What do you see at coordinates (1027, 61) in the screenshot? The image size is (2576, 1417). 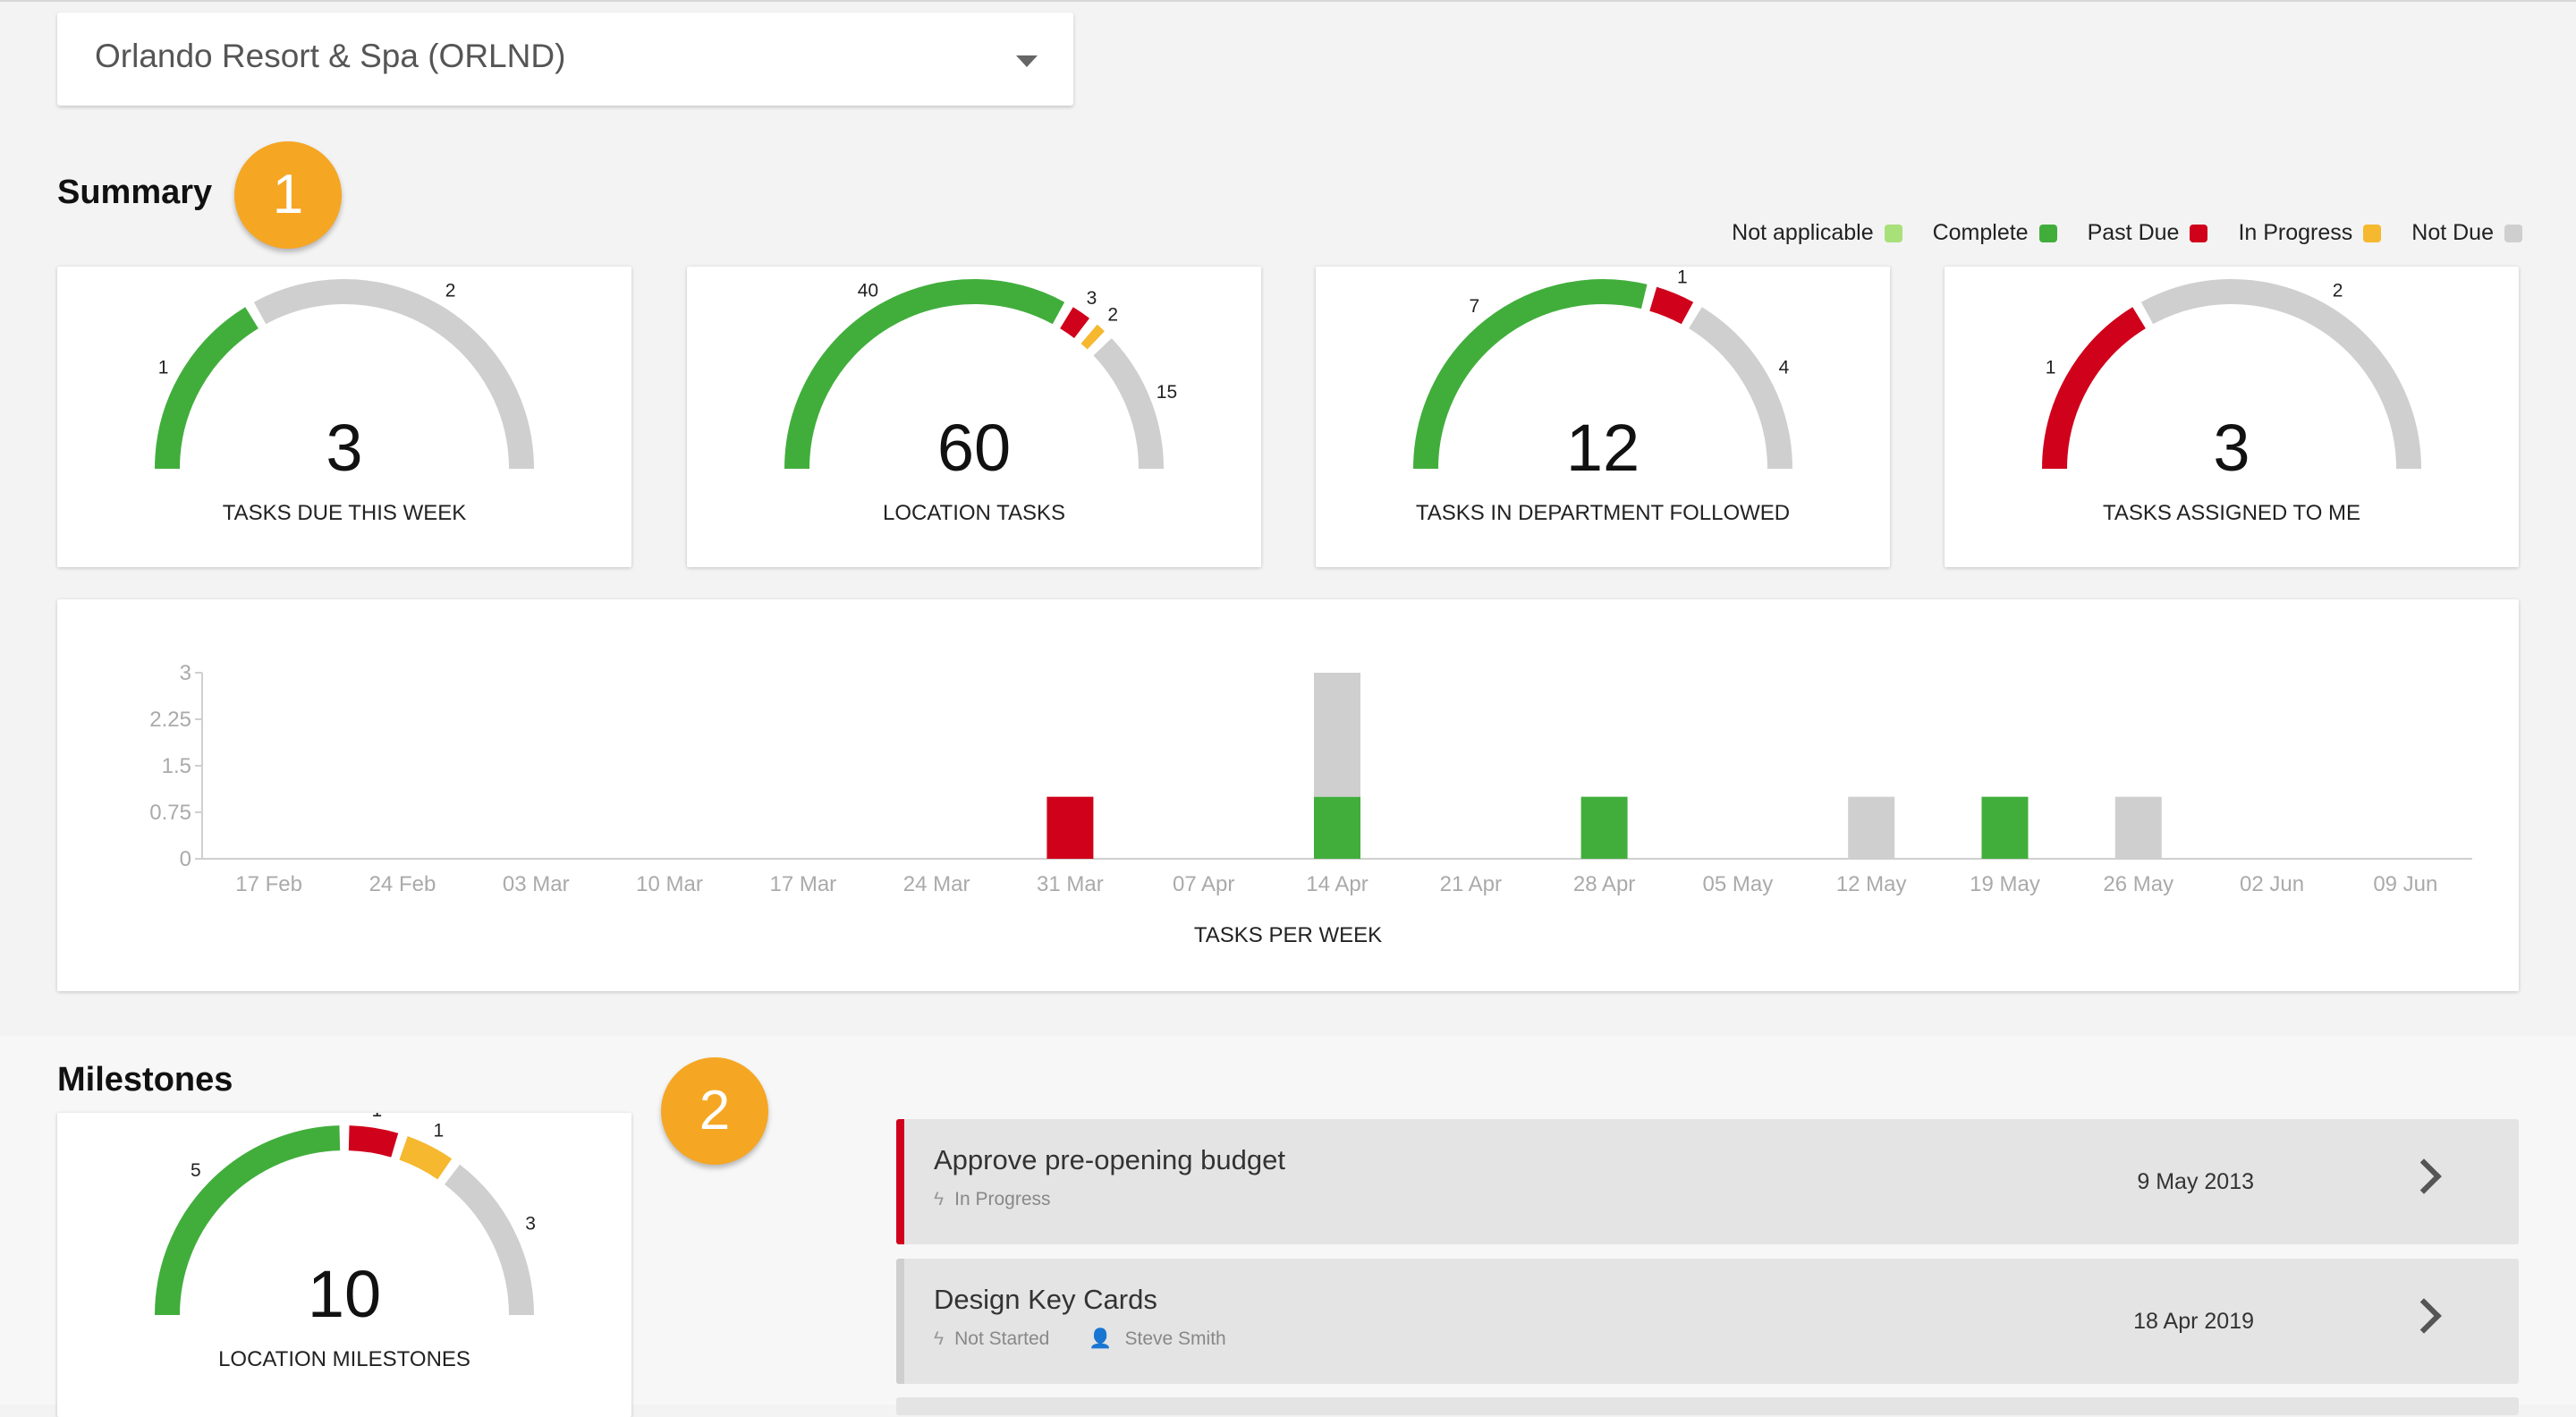 I see `chevron-down-icon` at bounding box center [1027, 61].